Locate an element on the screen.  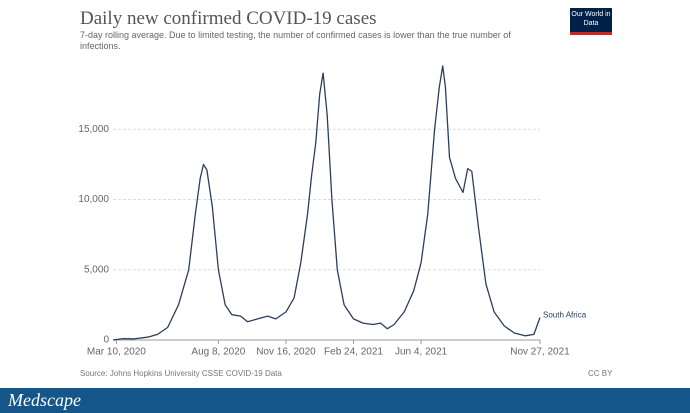
license: CC BY is located at coordinates (600, 373).